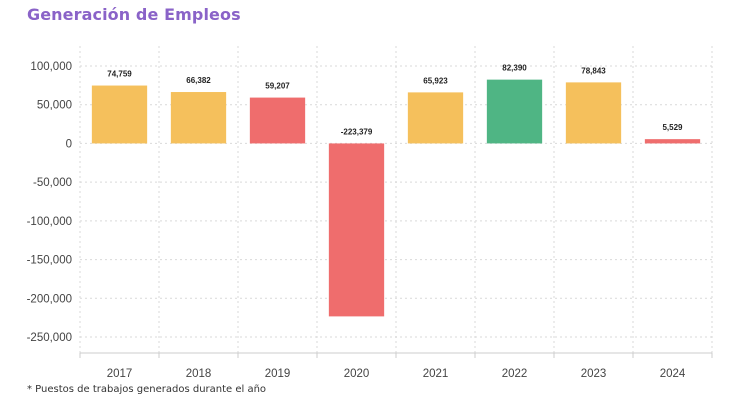 The height and width of the screenshot is (406, 750). What do you see at coordinates (198, 118) in the screenshot?
I see `bar-2018` at bounding box center [198, 118].